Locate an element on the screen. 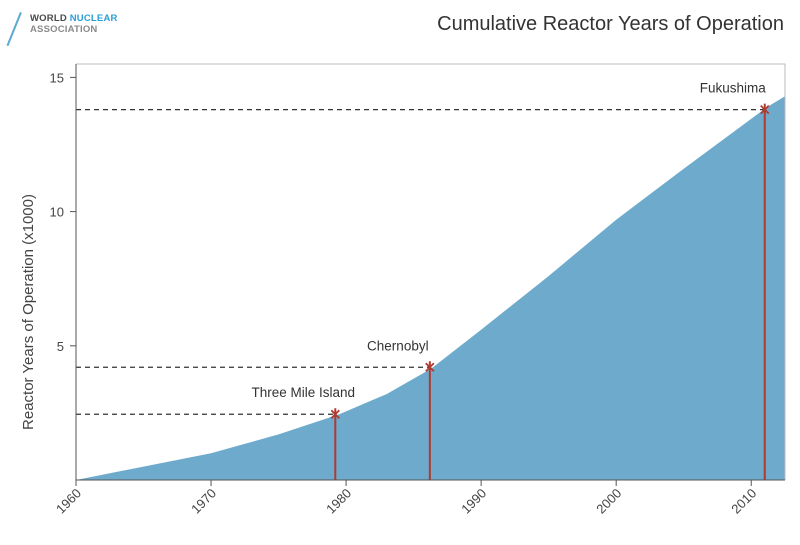  logo: WORLD NUCLEAR ASSOCIATION is located at coordinates (70, 30).